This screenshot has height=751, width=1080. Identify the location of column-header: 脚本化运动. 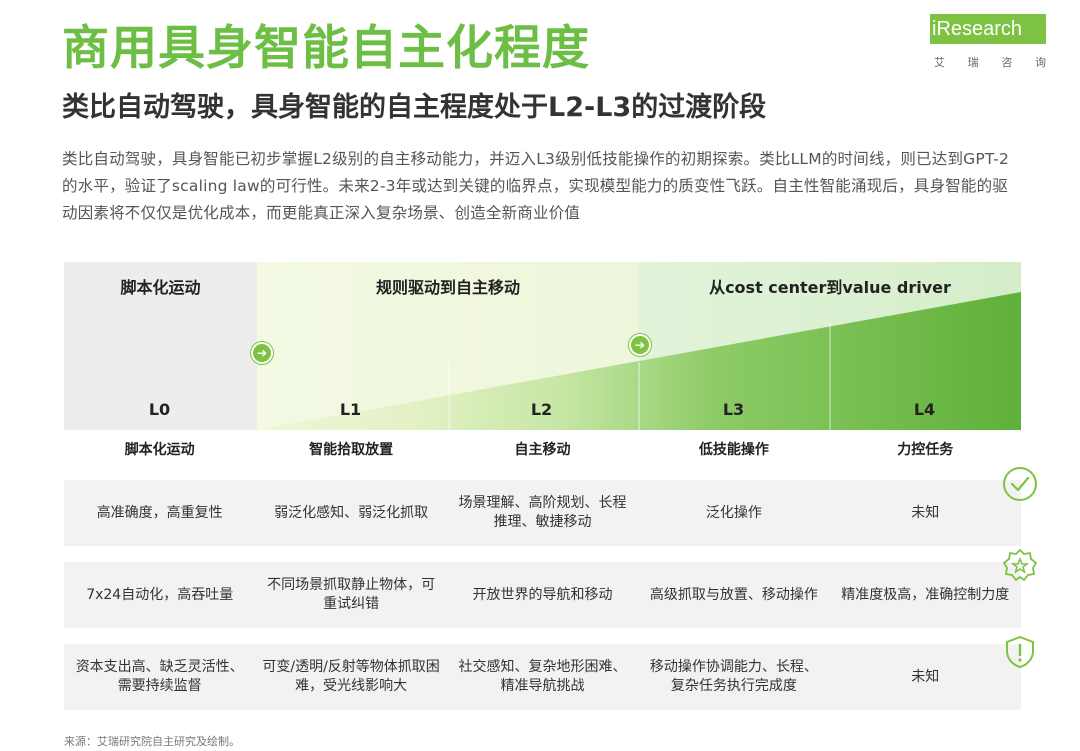
(159, 449).